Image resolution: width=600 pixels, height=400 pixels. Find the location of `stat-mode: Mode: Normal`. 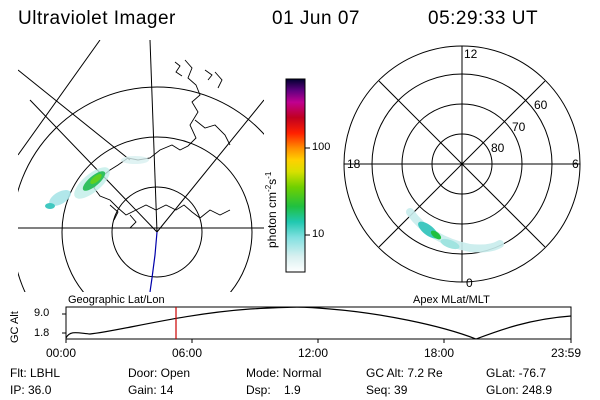

stat-mode: Mode: Normal is located at coordinates (284, 373).